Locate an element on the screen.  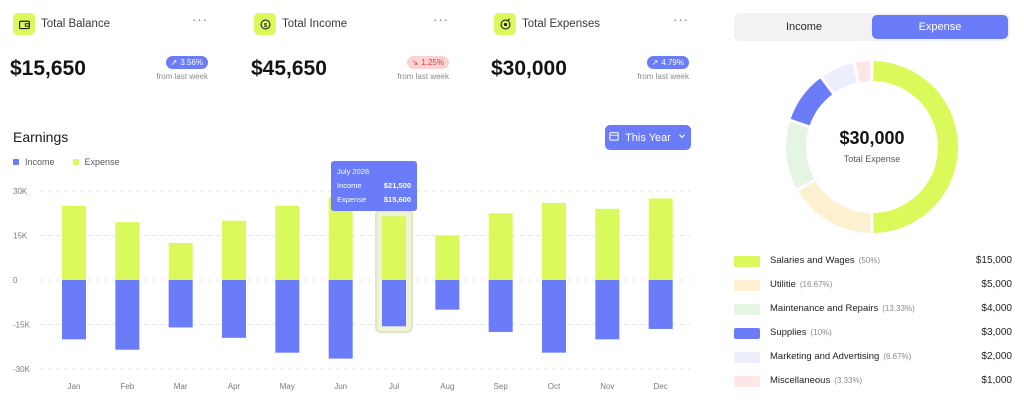
bar-income-sep is located at coordinates (500, 306).